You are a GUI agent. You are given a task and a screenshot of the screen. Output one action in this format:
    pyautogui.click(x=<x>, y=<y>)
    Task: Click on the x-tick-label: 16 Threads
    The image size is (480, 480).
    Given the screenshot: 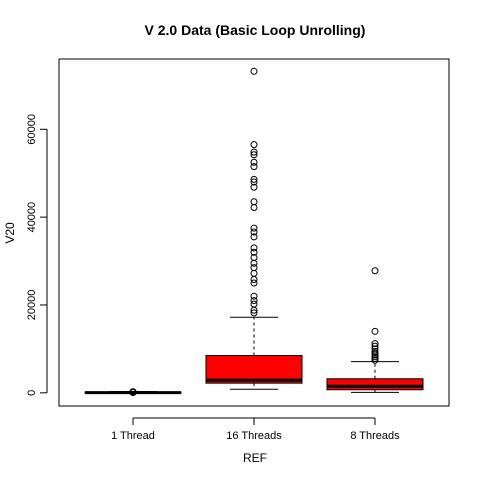 What is the action you would take?
    pyautogui.click(x=254, y=436)
    